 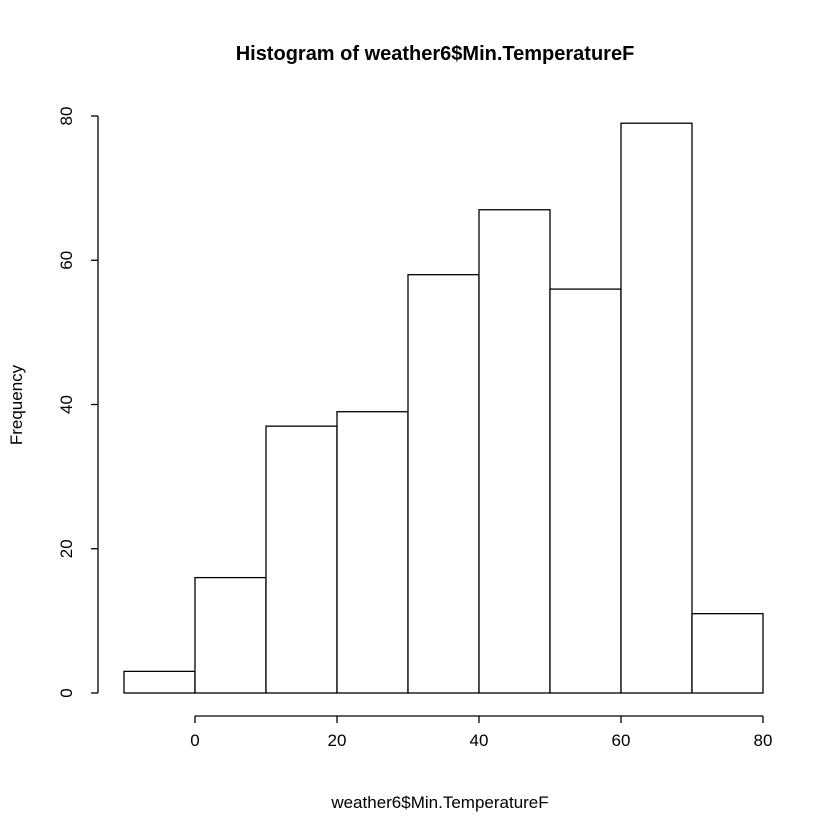 I want to click on x-tick-label: 20, so click(x=337, y=740).